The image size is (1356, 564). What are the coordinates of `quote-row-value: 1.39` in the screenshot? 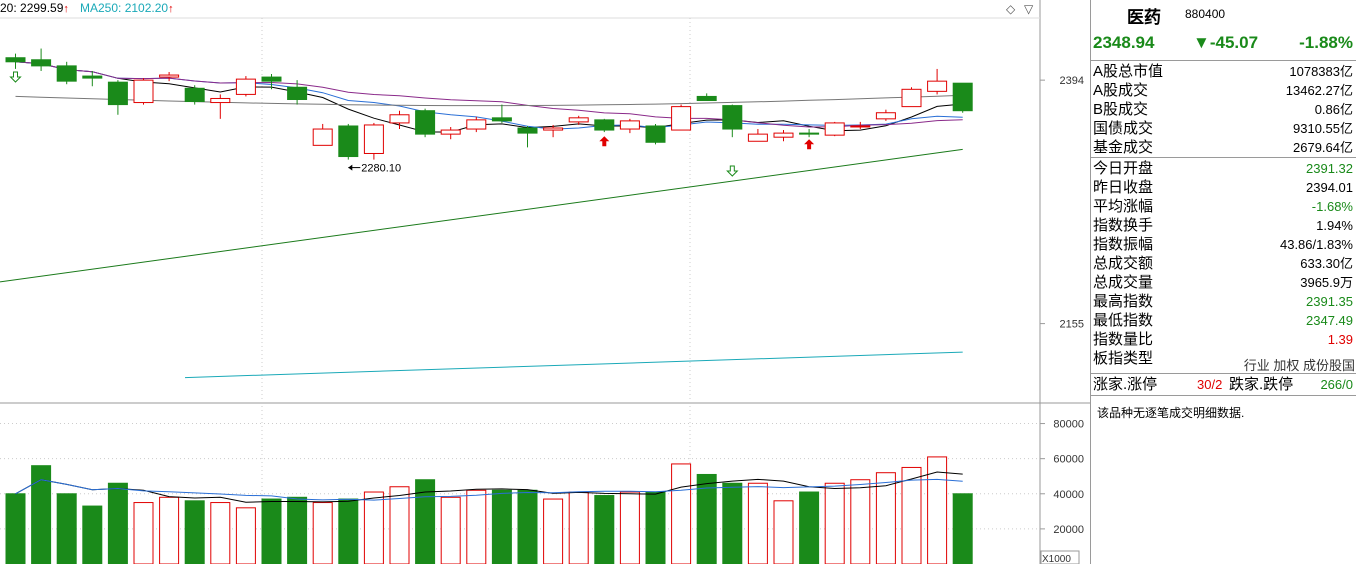 It's located at (1340, 339).